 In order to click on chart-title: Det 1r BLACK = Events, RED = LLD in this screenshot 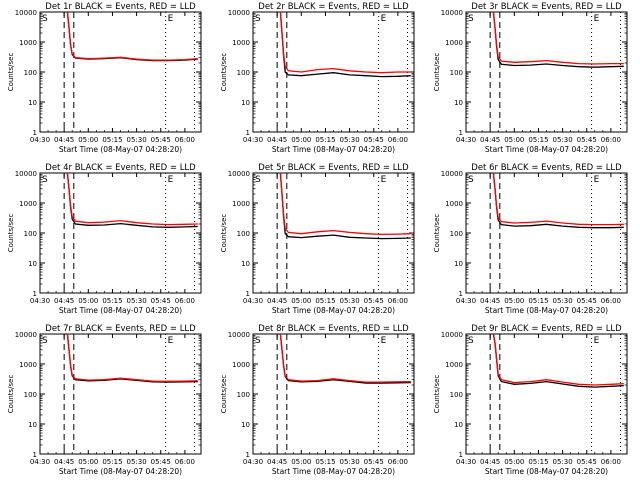, I will do `click(120, 7)`.